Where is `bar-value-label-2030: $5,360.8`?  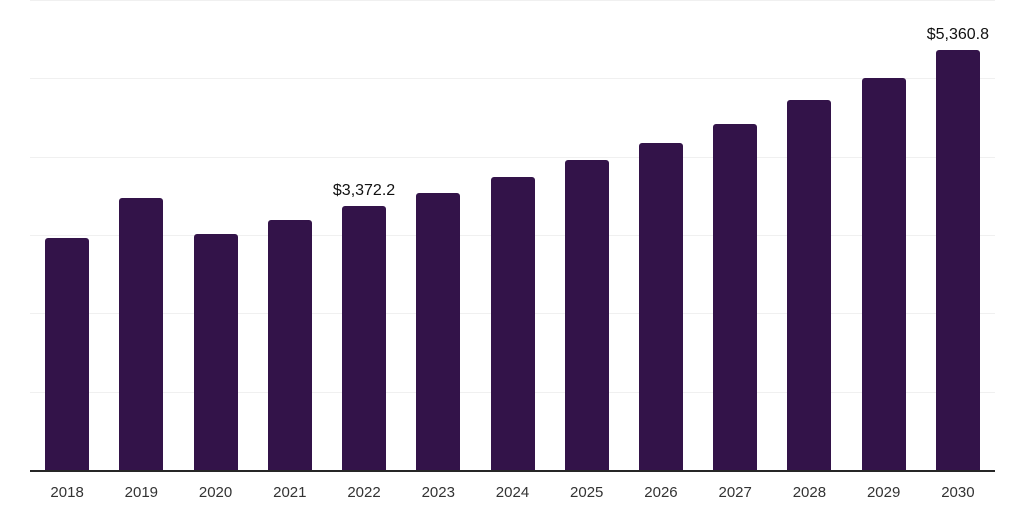
bar-value-label-2030: $5,360.8 is located at coordinates (958, 35).